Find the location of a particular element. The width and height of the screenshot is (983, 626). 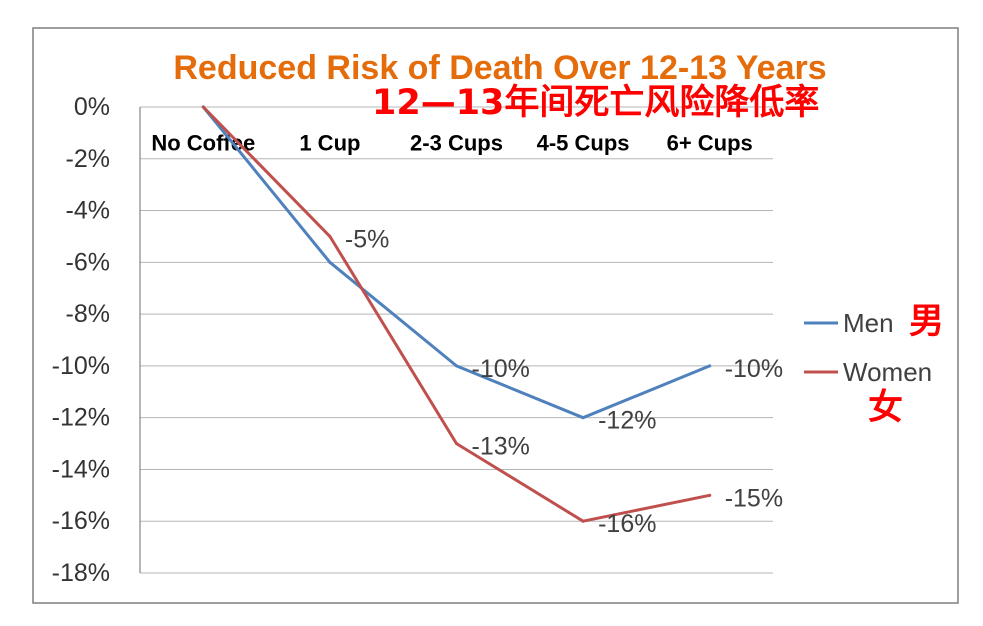

x-category-label: 1 Cup is located at coordinates (329, 143).